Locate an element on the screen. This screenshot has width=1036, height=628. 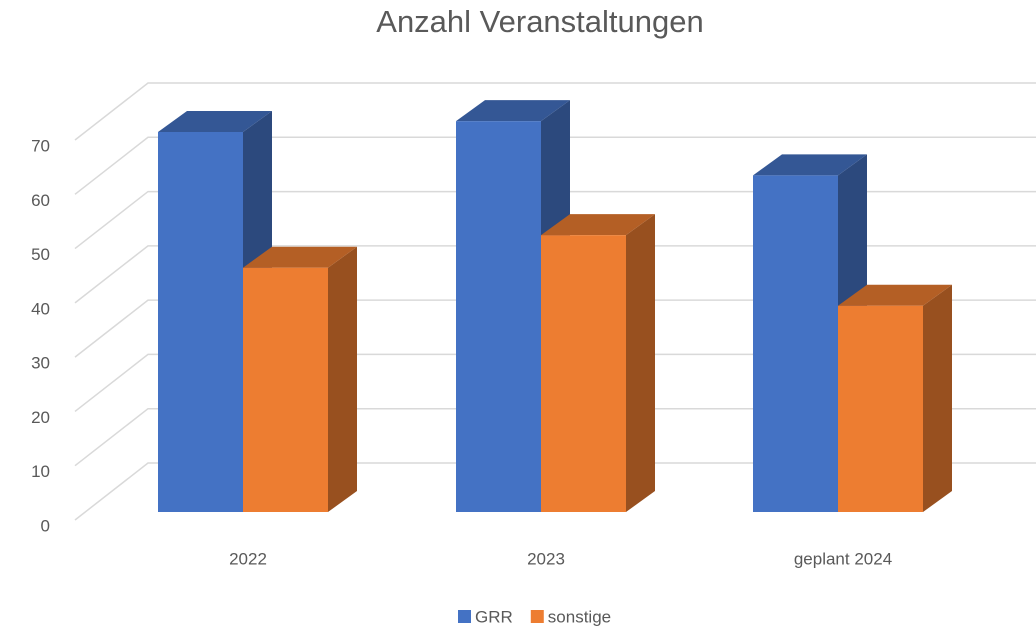
x-tick-label: geplant 2024 is located at coordinates (843, 558).